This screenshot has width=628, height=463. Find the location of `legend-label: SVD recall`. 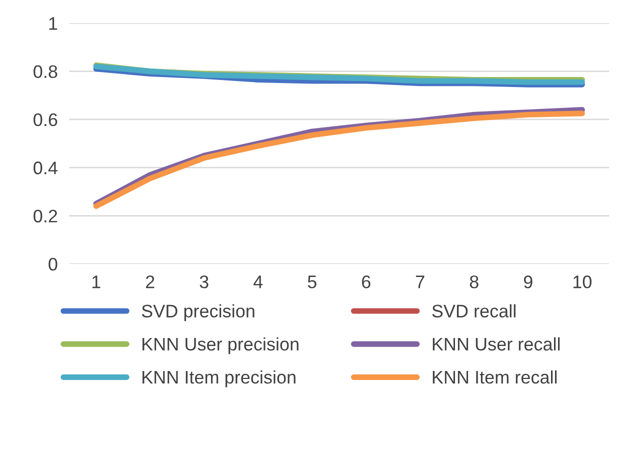

legend-label: SVD recall is located at coordinates (474, 311).